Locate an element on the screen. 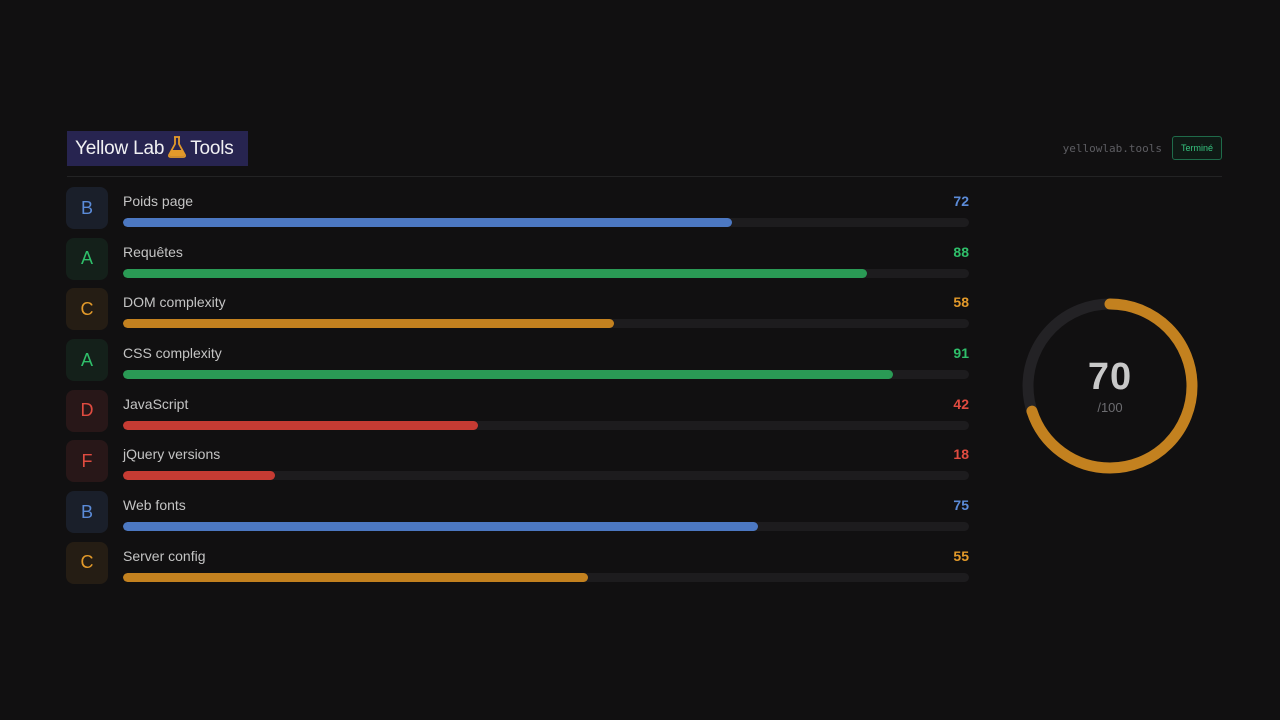  metric-label: Server config is located at coordinates (164, 555).